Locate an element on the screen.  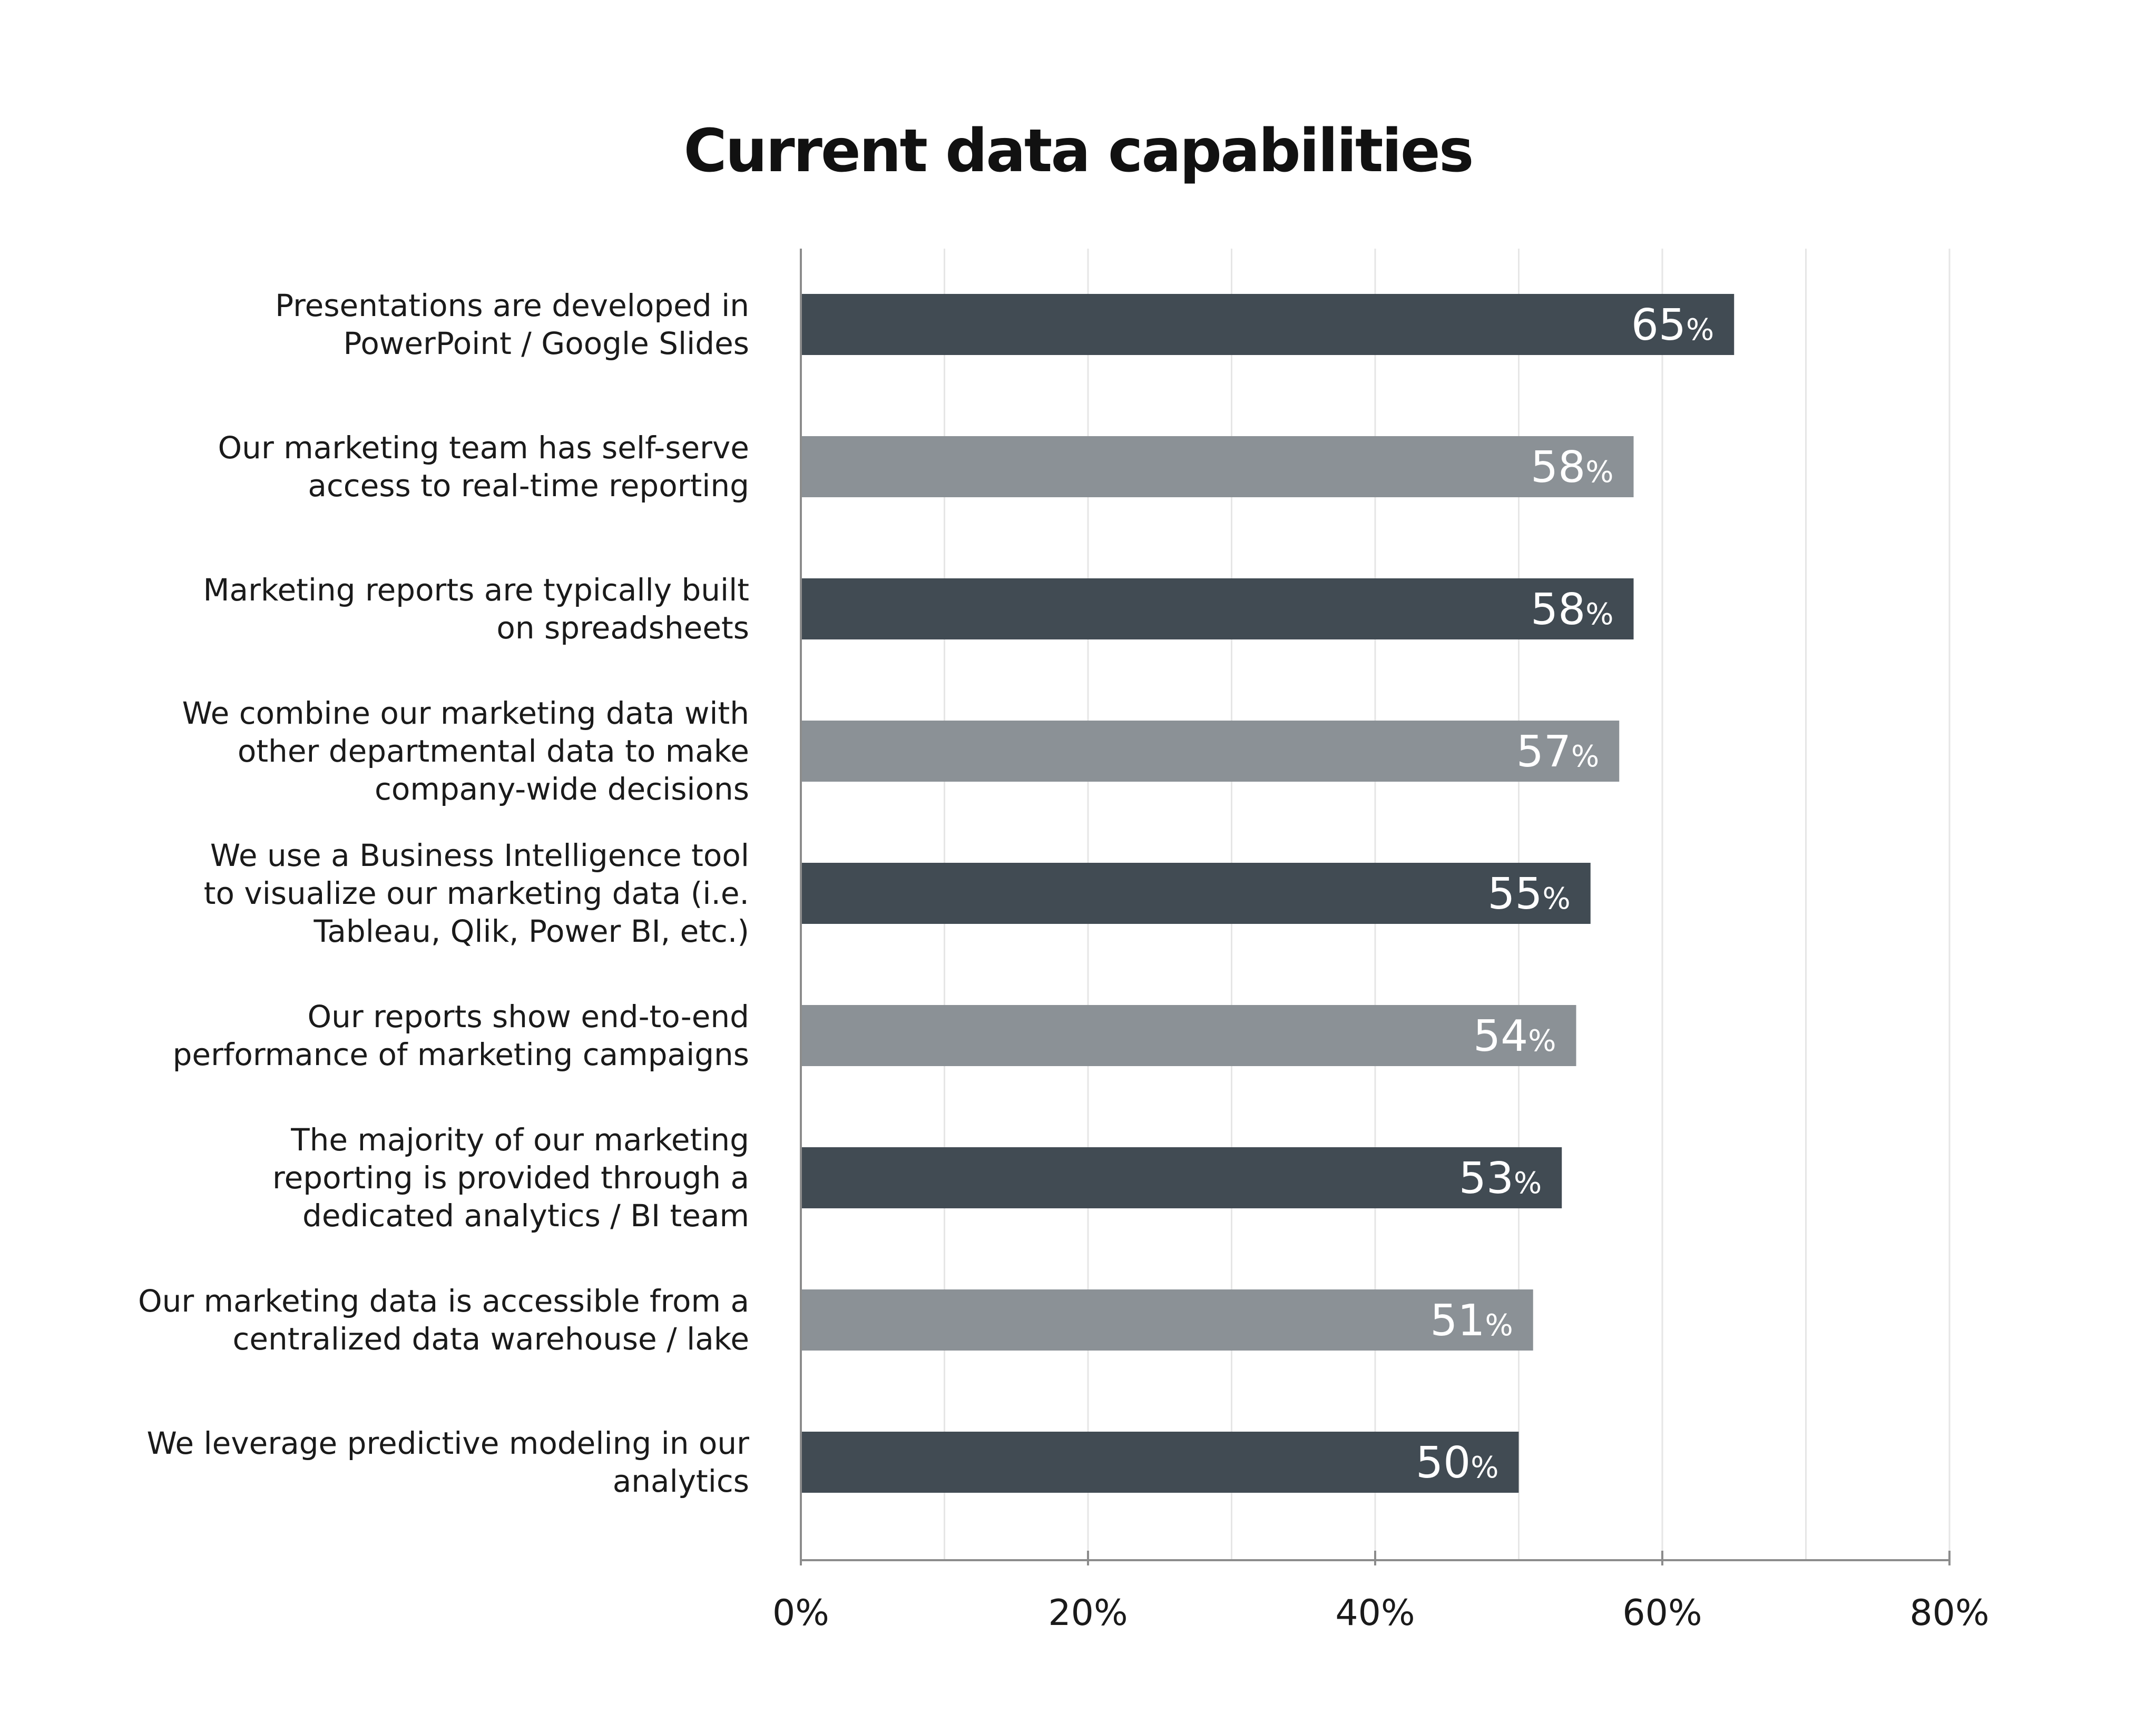
x-tick-label: 40% is located at coordinates (1375, 1613).